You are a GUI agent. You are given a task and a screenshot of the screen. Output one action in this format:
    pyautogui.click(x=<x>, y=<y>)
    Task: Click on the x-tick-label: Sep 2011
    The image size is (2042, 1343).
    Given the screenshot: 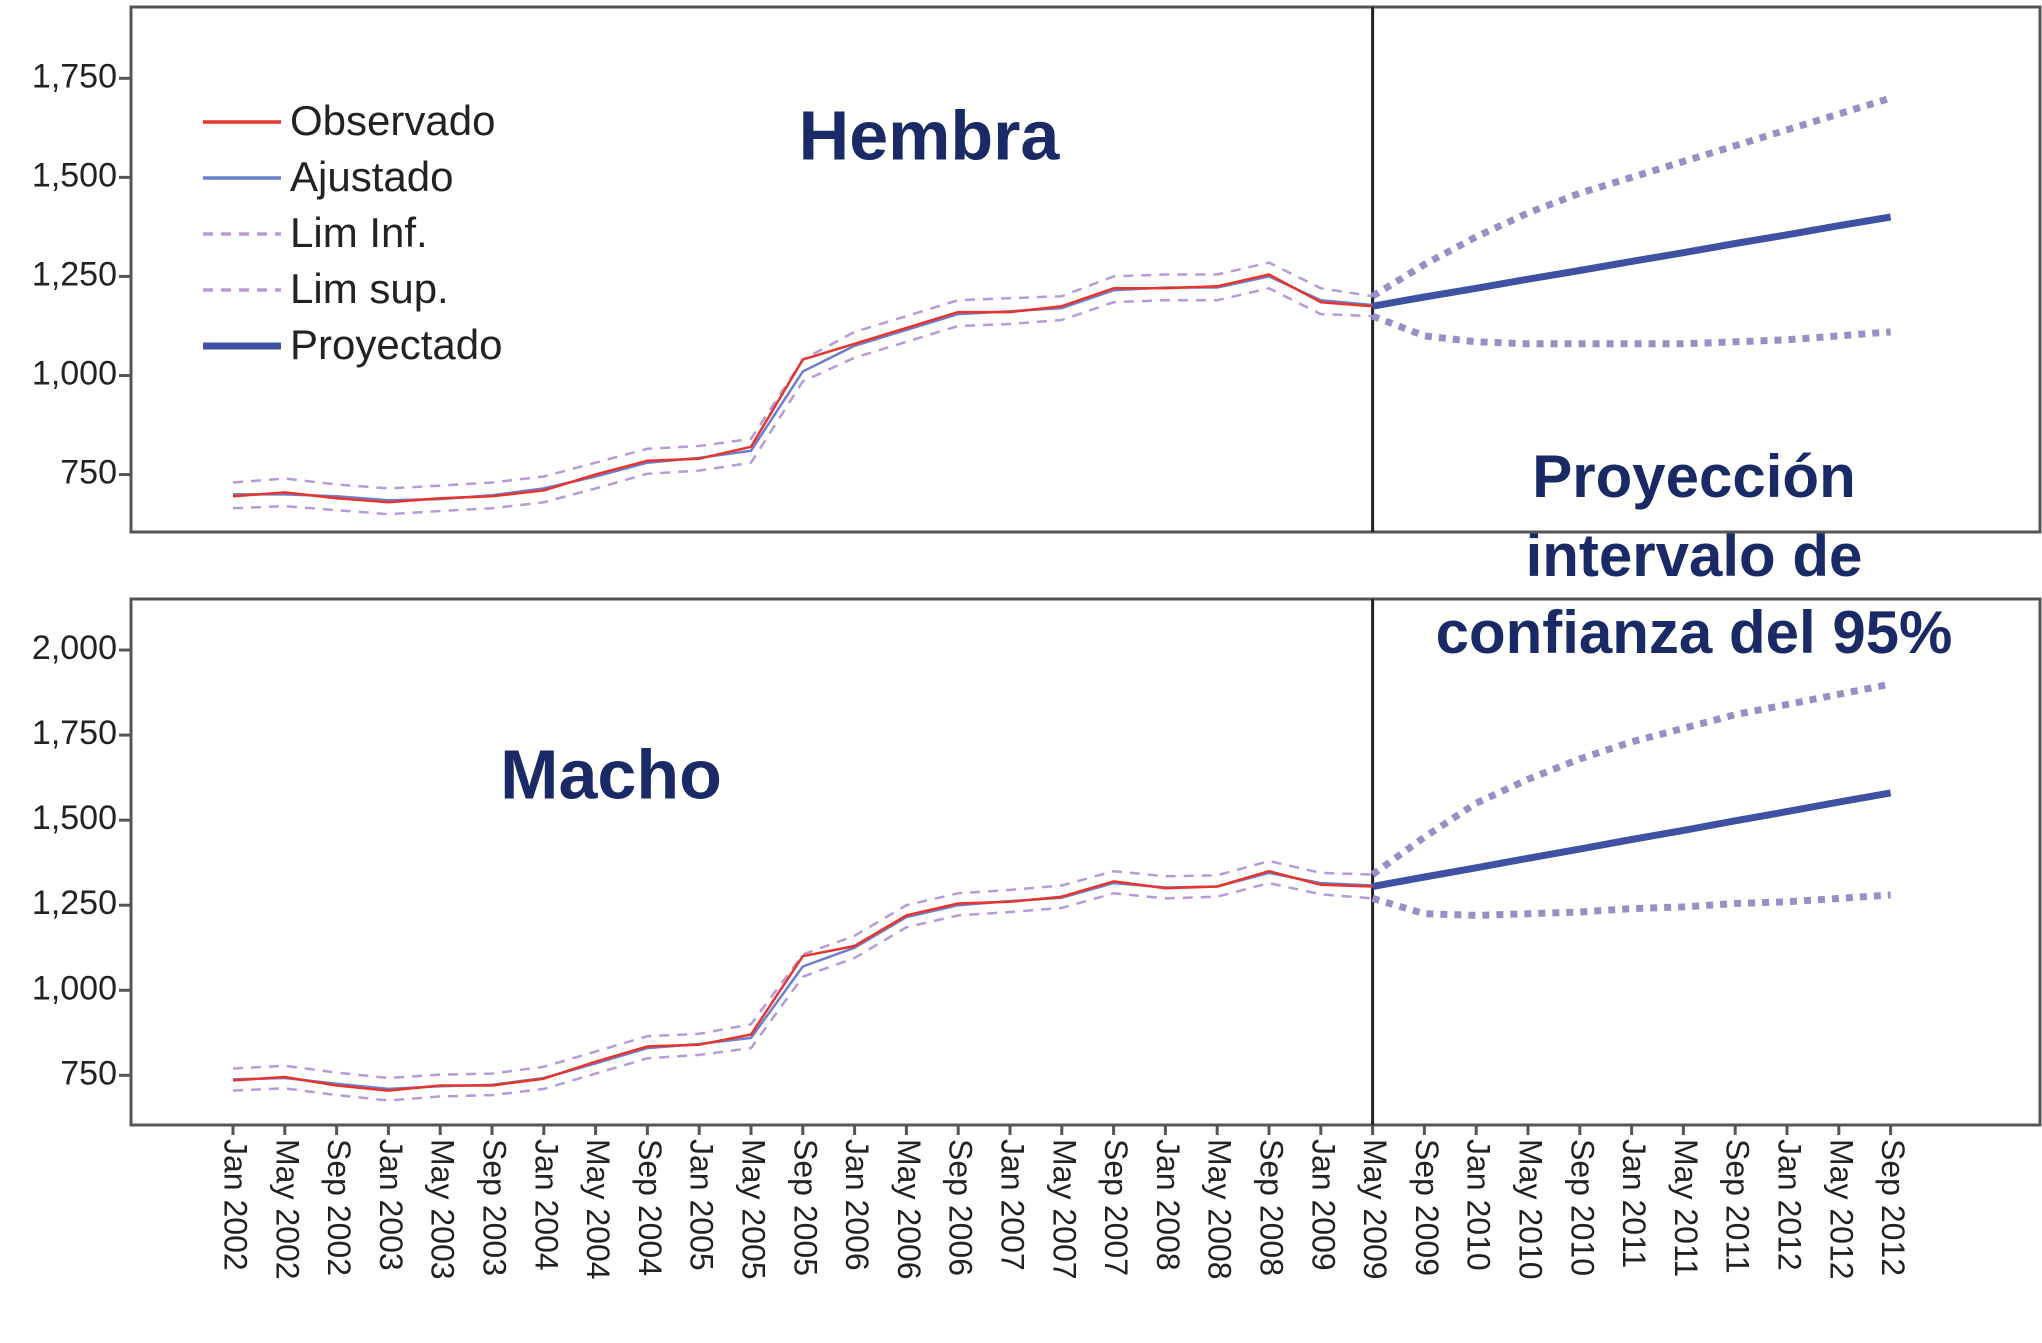 What is the action you would take?
    pyautogui.click(x=1738, y=1206)
    